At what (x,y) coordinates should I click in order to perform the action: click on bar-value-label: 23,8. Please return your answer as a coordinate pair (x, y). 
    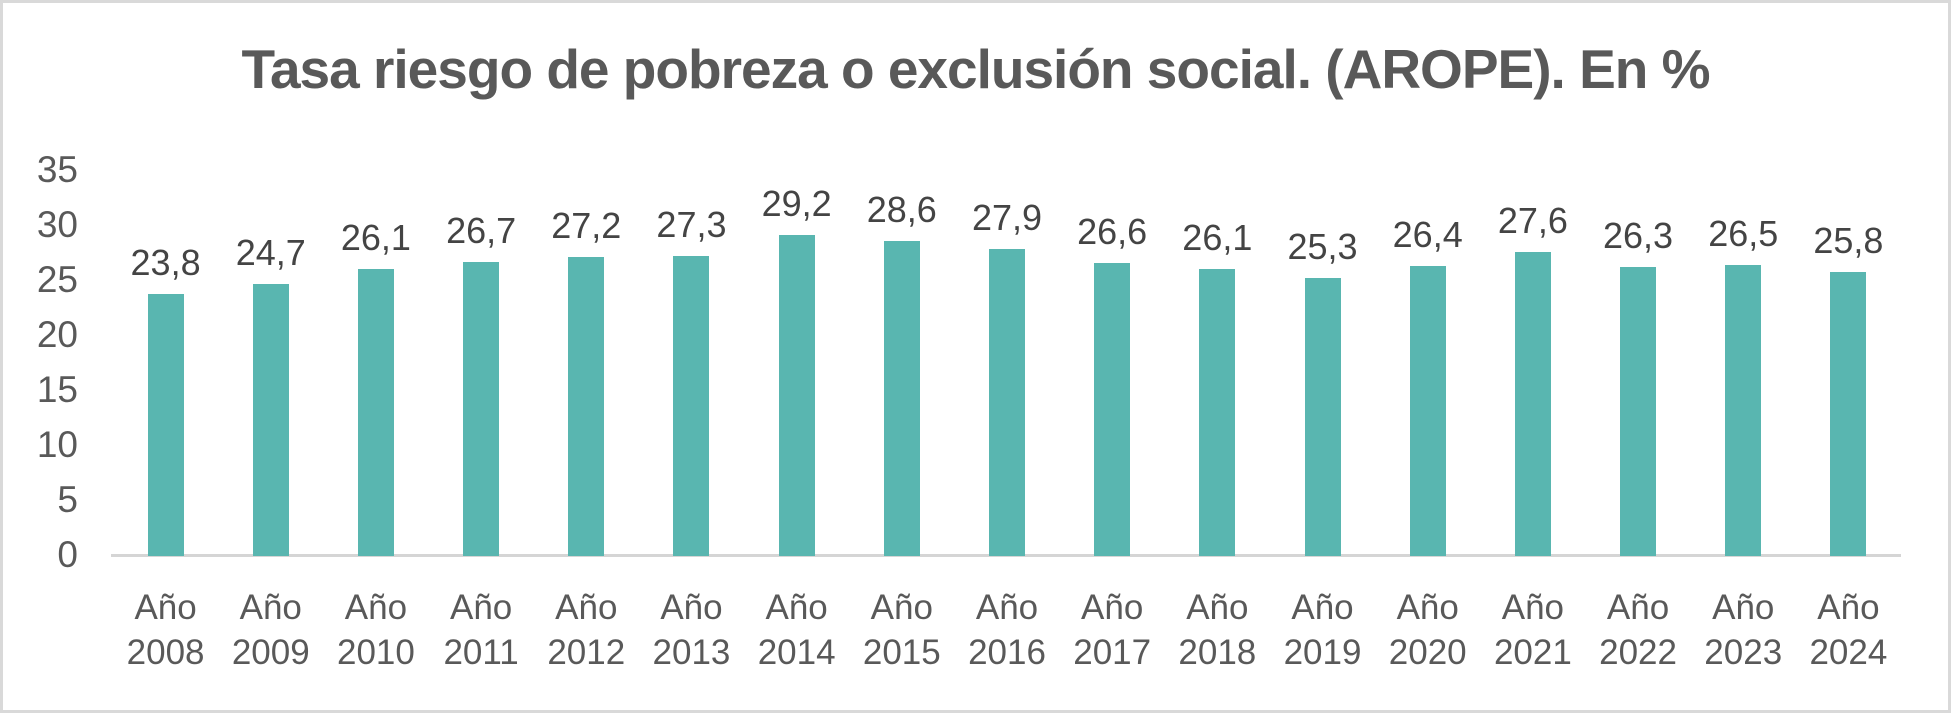
    Looking at the image, I should click on (165, 263).